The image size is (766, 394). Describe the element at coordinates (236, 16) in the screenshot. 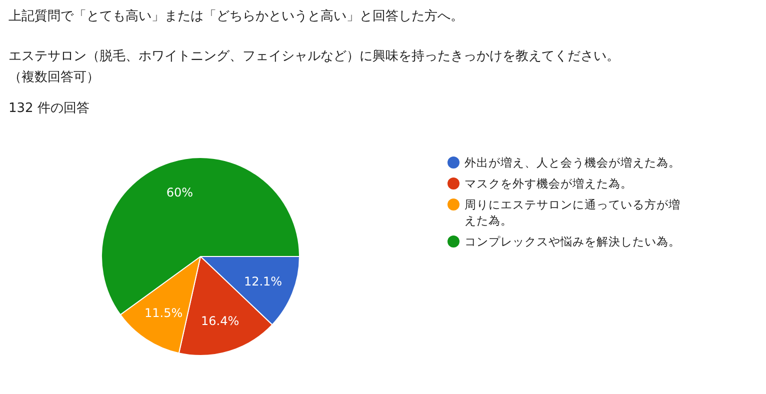

I see `chart-title: 上記質問で「とても高い」または「どちらかというと高い」と回答した方へ。` at that location.